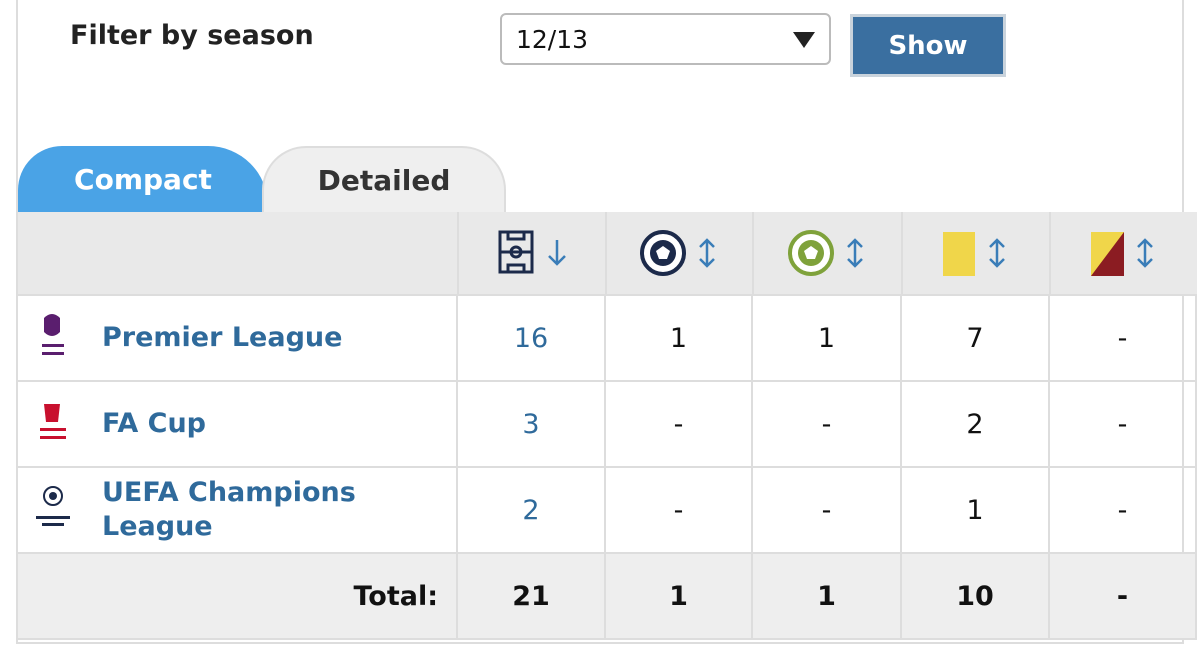 Image resolution: width=1199 pixels, height=649 pixels. Describe the element at coordinates (143, 179) in the screenshot. I see `tab-compact: Compact` at that location.